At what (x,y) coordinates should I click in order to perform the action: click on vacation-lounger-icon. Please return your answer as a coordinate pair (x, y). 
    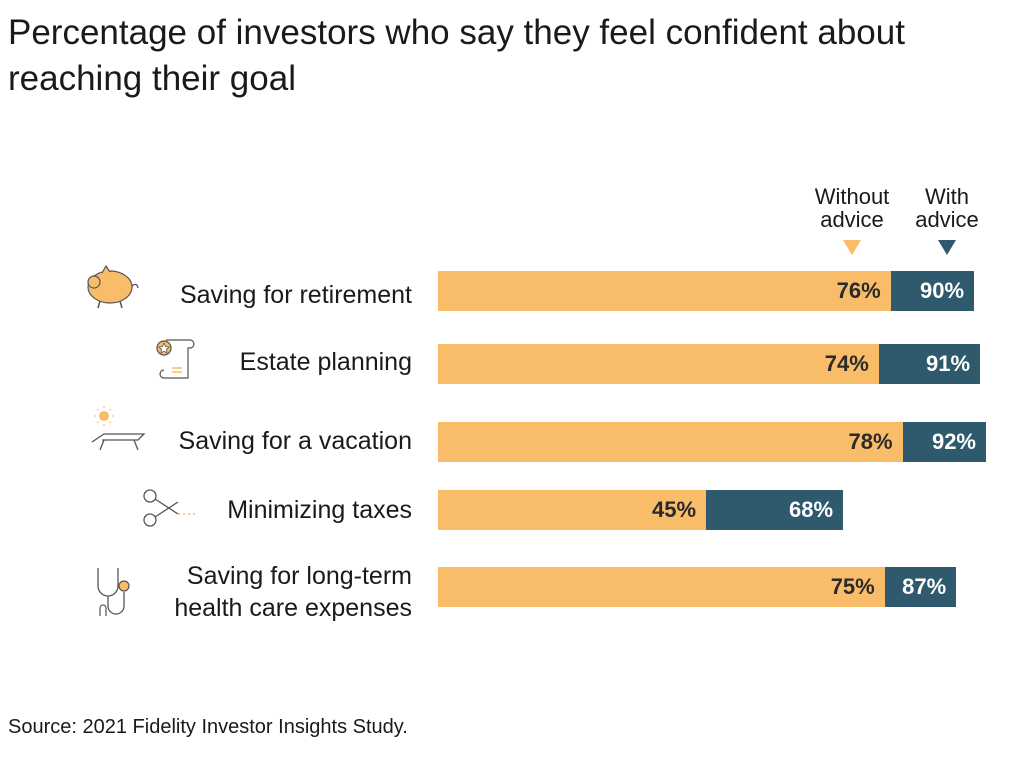
    Looking at the image, I should click on (118, 428).